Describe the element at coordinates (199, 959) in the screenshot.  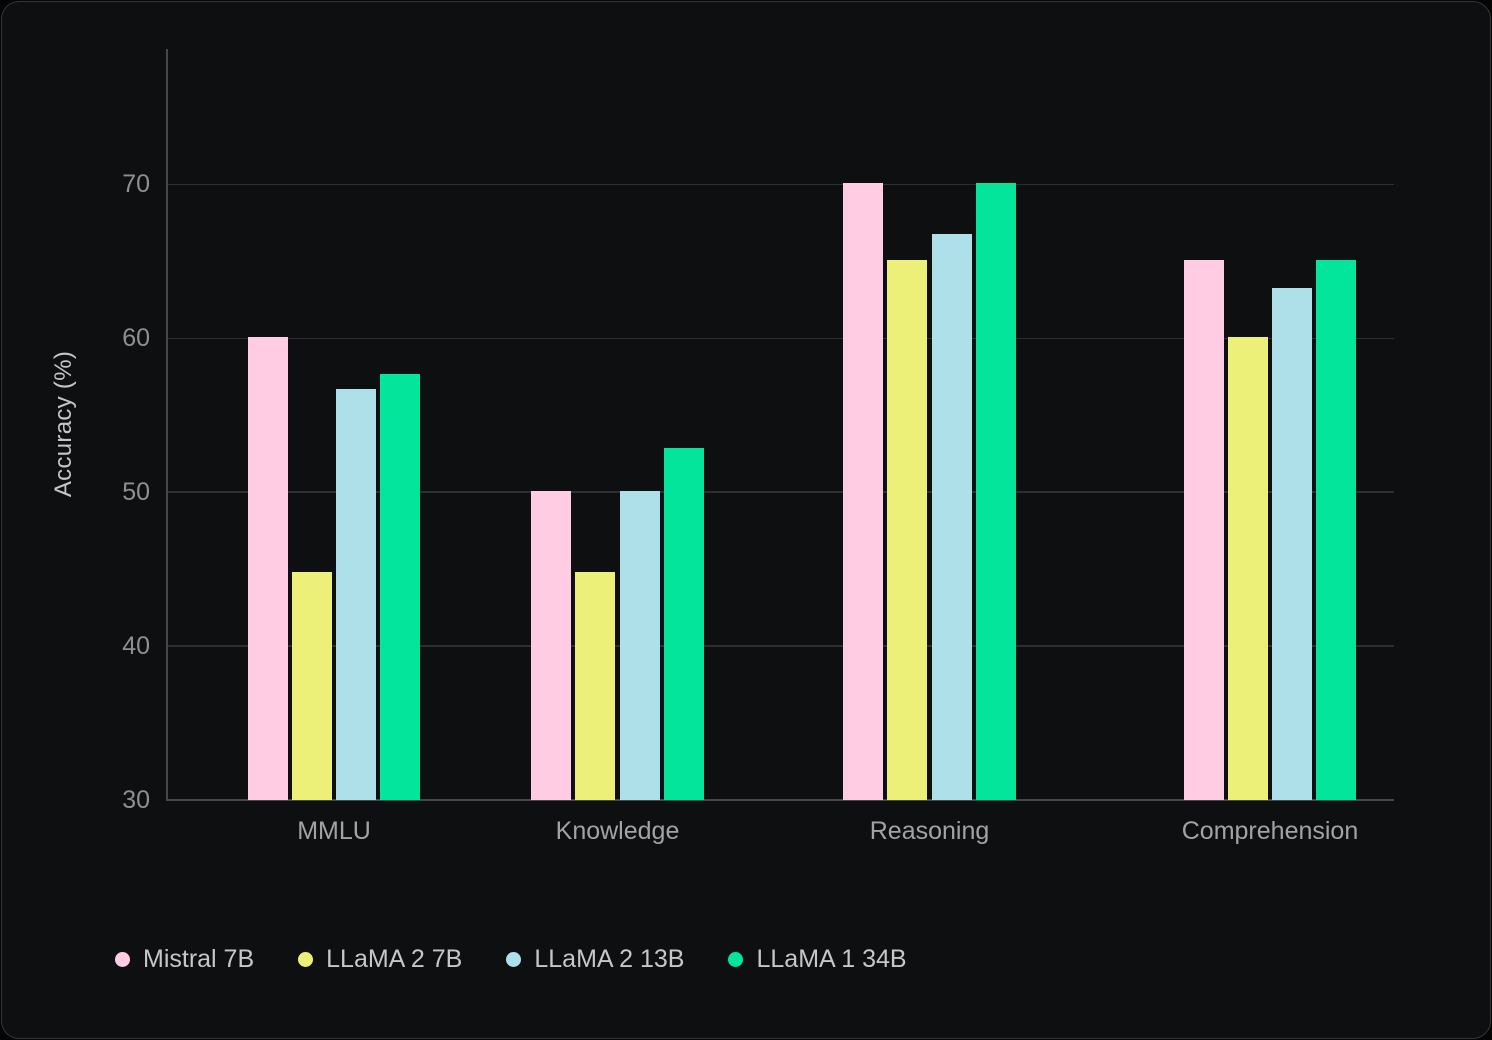
I see `legend-label-mistral-7b: Mistral 7B` at that location.